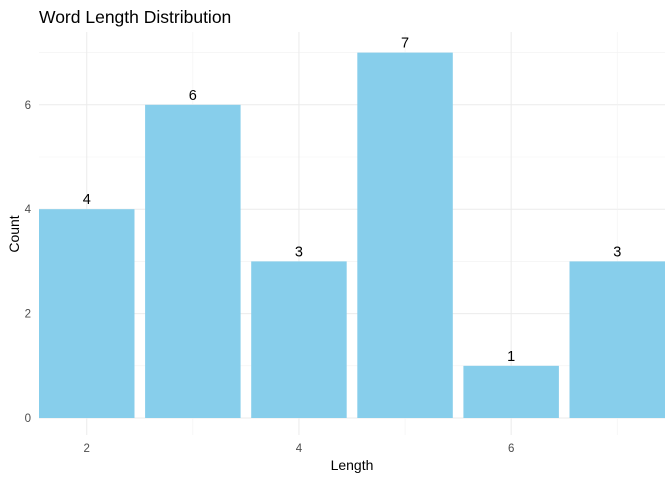 The width and height of the screenshot is (672, 480). What do you see at coordinates (14, 233) in the screenshot?
I see `y-axis-title: Count` at bounding box center [14, 233].